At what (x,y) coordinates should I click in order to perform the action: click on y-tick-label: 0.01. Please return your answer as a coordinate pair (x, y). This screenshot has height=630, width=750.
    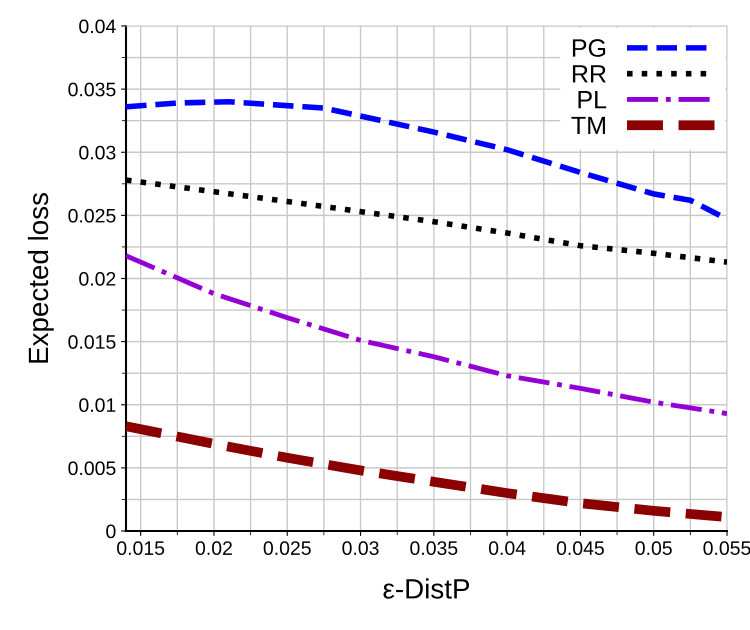
    Looking at the image, I should click on (97, 405).